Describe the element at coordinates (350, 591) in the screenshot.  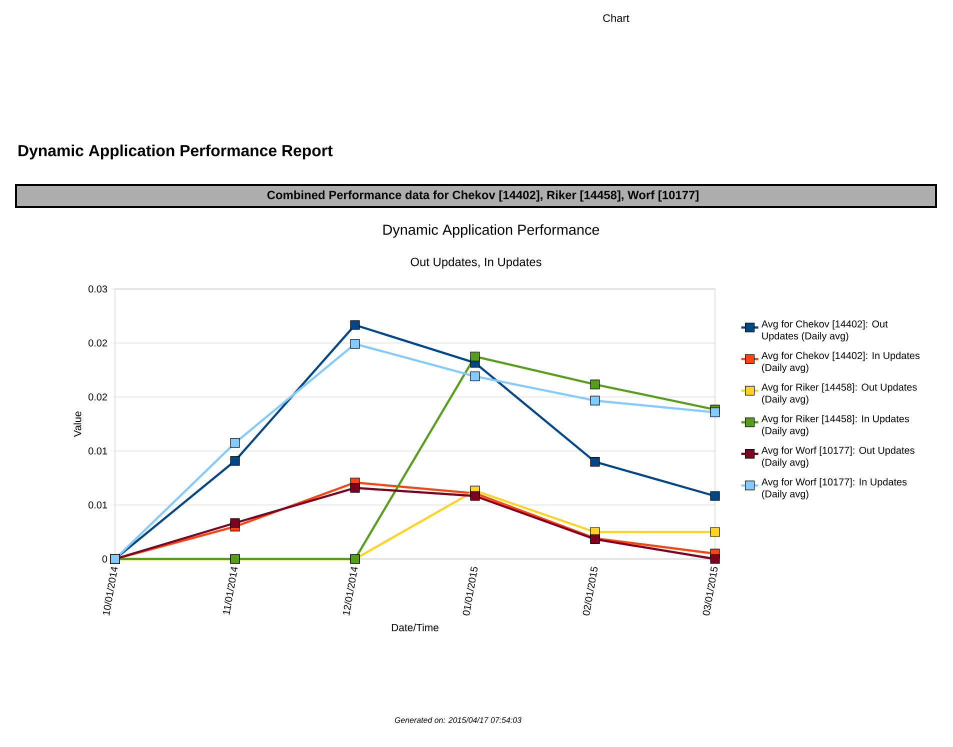
I see `x-tick-label: 12/01/2014` at that location.